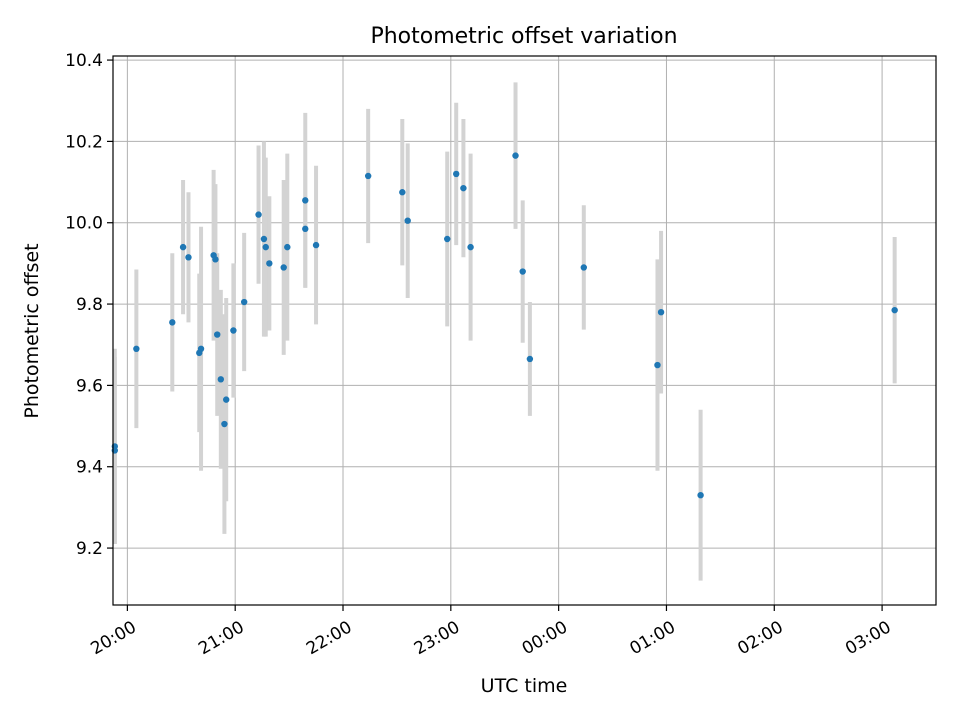 This screenshot has height=724, width=960. Describe the element at coordinates (84, 224) in the screenshot. I see `y-tick-label: 10.0` at that location.